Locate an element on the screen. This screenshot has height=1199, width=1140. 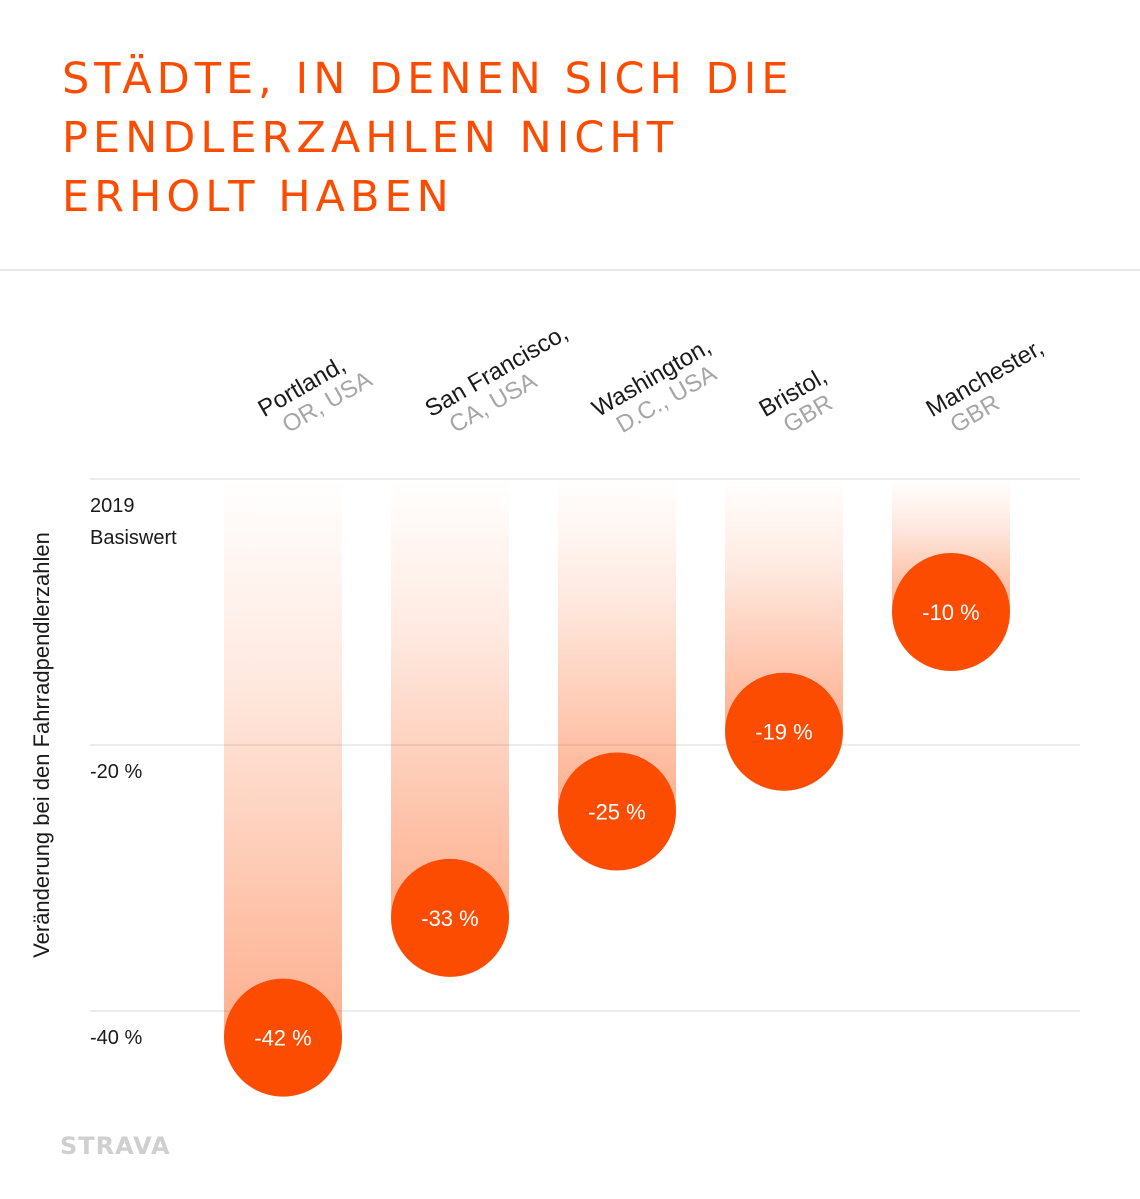
y-tick-label: 2019 Basiswert is located at coordinates (133, 522).